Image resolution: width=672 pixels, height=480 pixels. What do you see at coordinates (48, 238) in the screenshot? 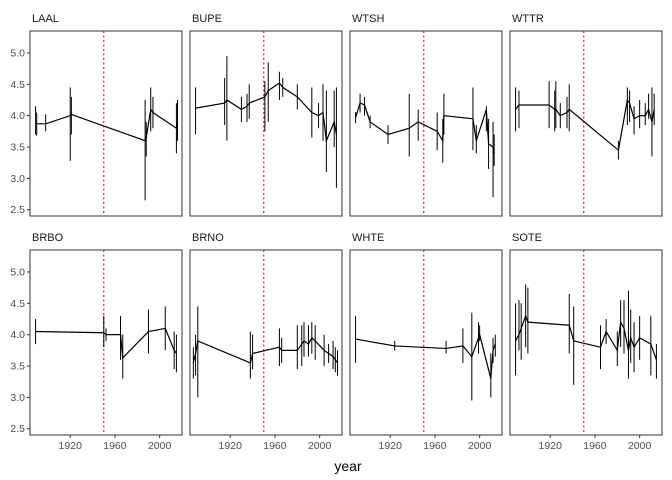
I see `facet-strip-label: BRBO` at bounding box center [48, 238].